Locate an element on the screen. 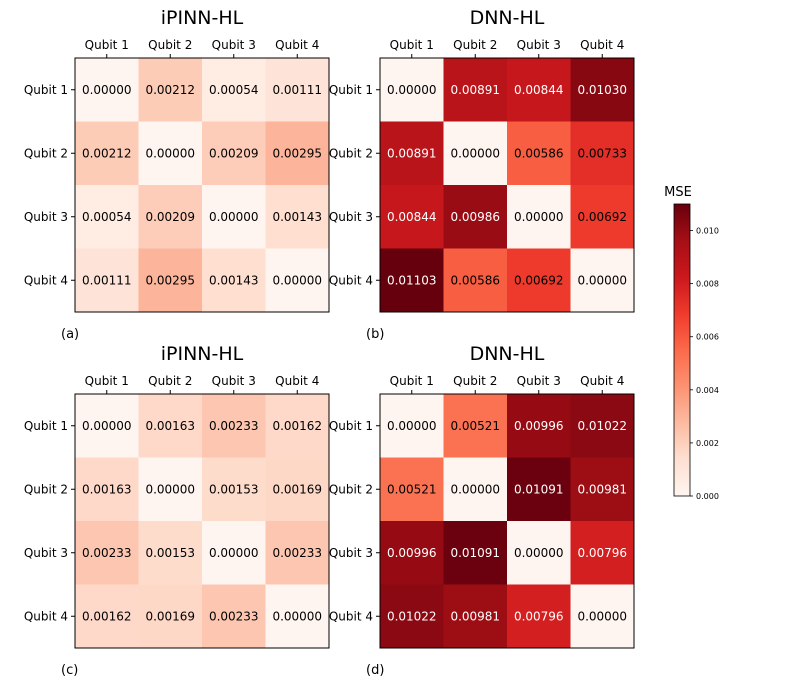 Image resolution: width=793 pixels, height=680 pixels. colorbar-tick-label: 0.000 is located at coordinates (707, 496).